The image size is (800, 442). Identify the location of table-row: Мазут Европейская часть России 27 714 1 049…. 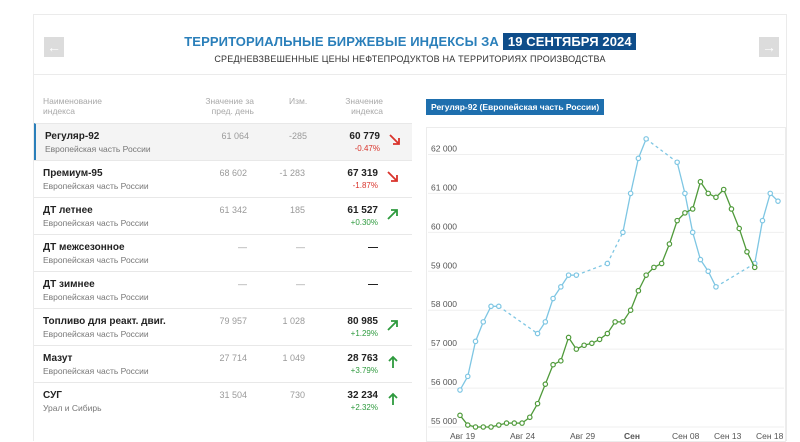
(223, 363).